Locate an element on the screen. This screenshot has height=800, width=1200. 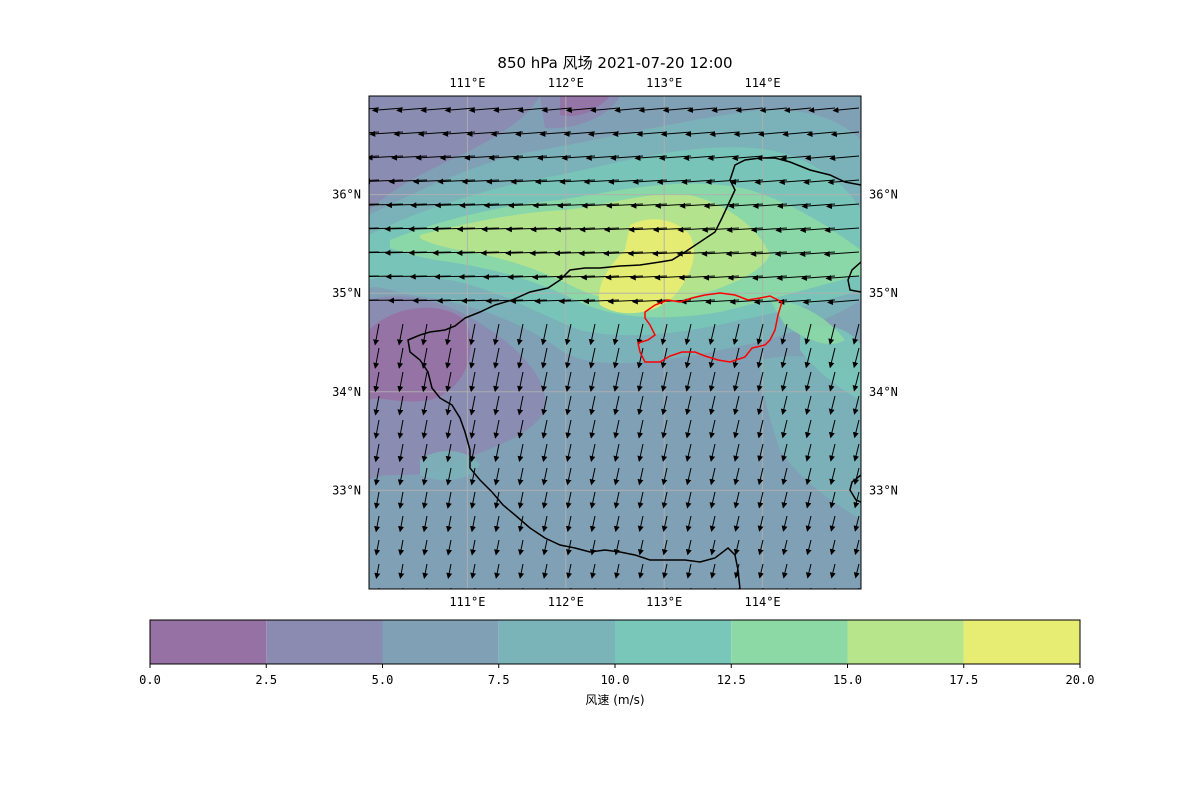
colorbar-tick-label: 2.5 is located at coordinates (266, 680).